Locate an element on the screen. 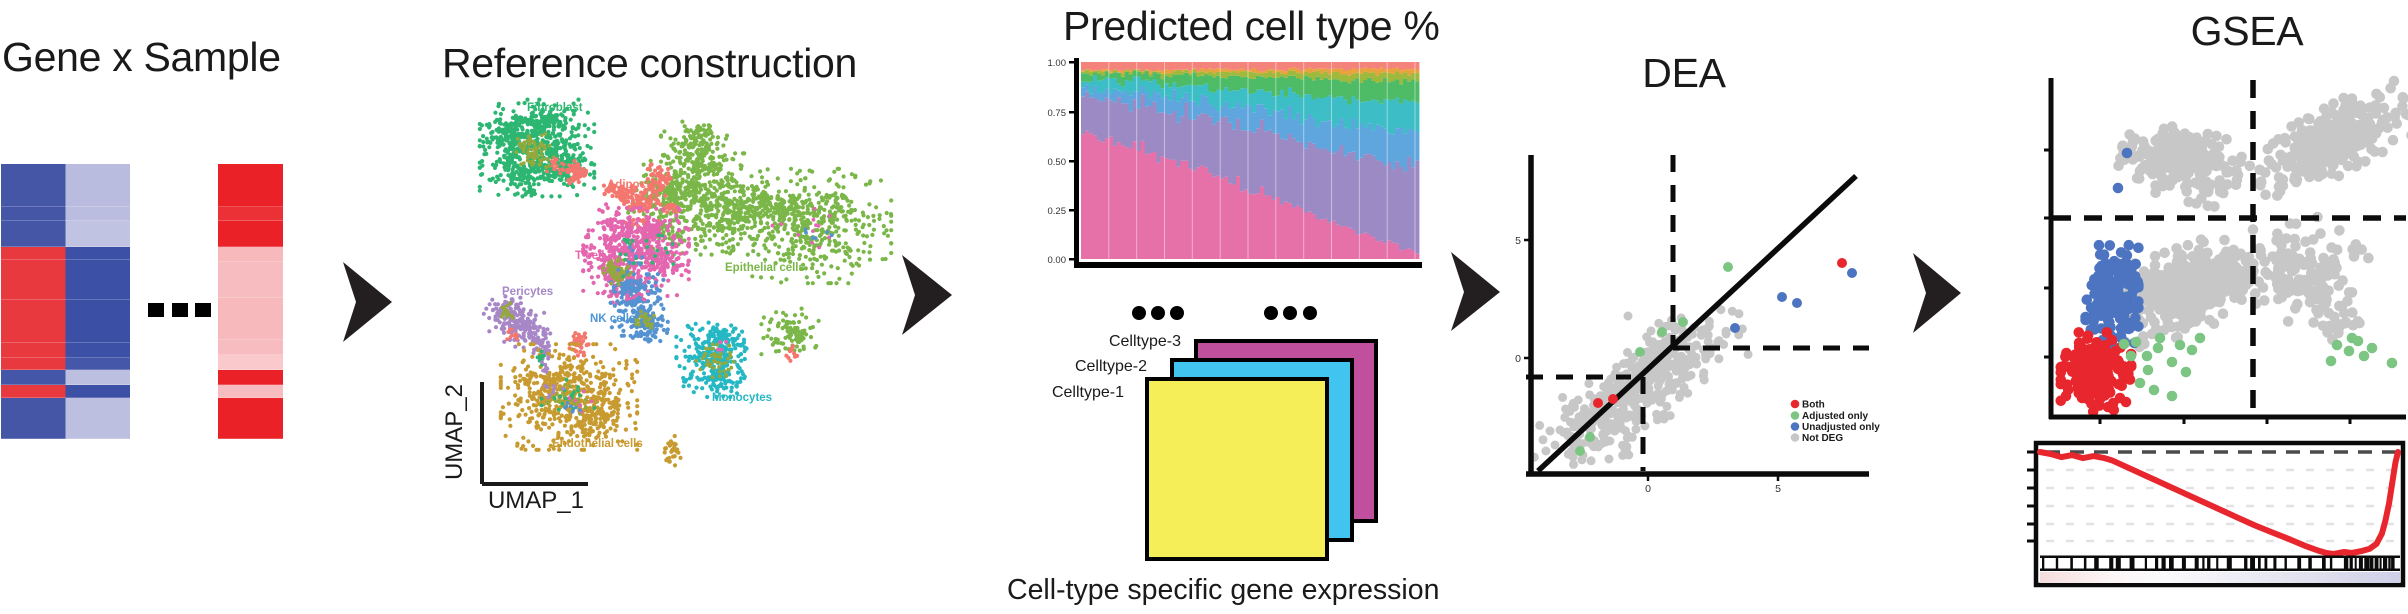 This screenshot has height=614, width=2408. stacked-bar-chart is located at coordinates (1250, 160).